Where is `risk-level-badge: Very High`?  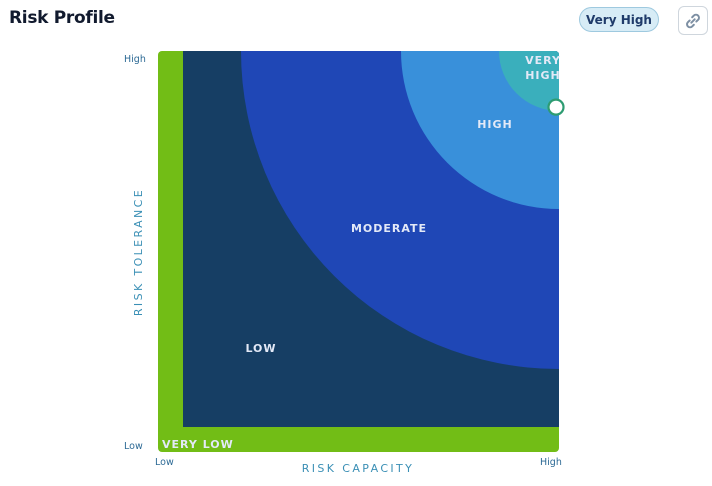 risk-level-badge: Very High is located at coordinates (619, 19).